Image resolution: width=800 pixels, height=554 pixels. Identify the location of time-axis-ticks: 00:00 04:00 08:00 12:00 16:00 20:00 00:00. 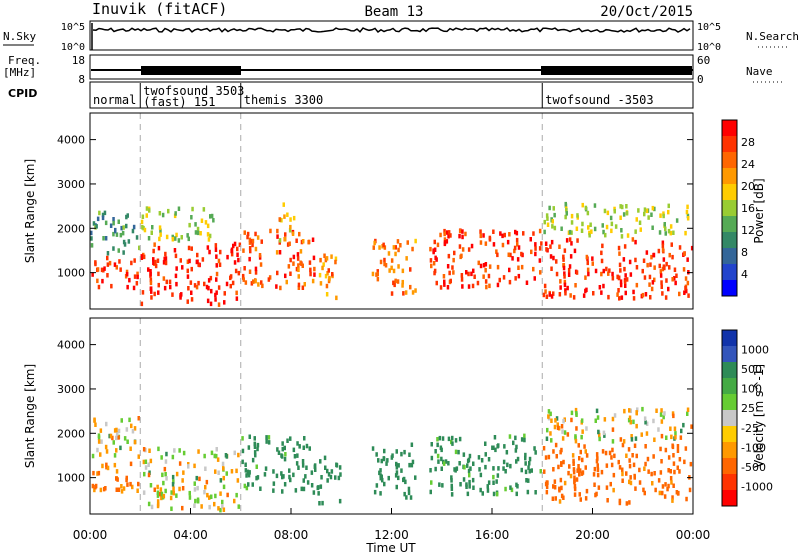
(391, 525).